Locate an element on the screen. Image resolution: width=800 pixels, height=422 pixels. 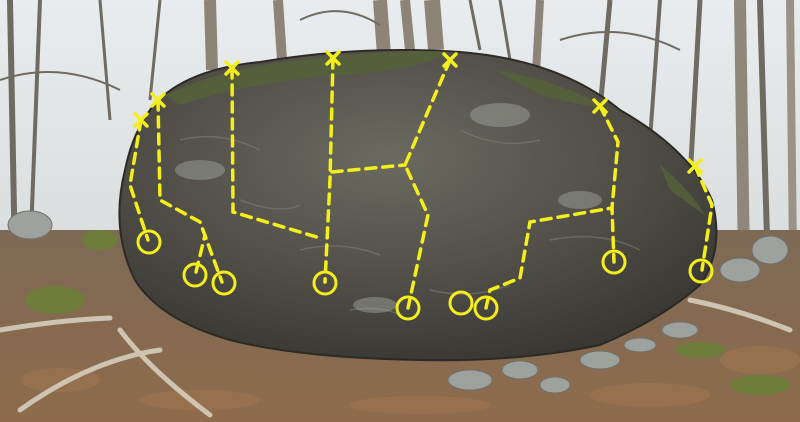
route-line-2b is located at coordinates (200, 253).